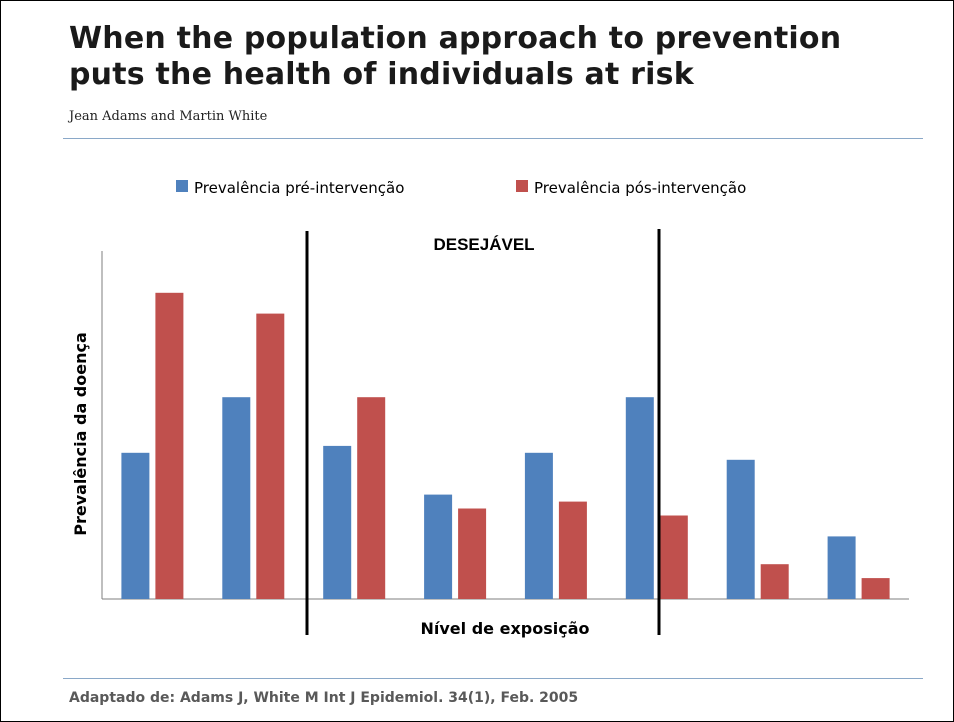  Describe the element at coordinates (182, 186) in the screenshot. I see `legend-swatch-pre` at that location.